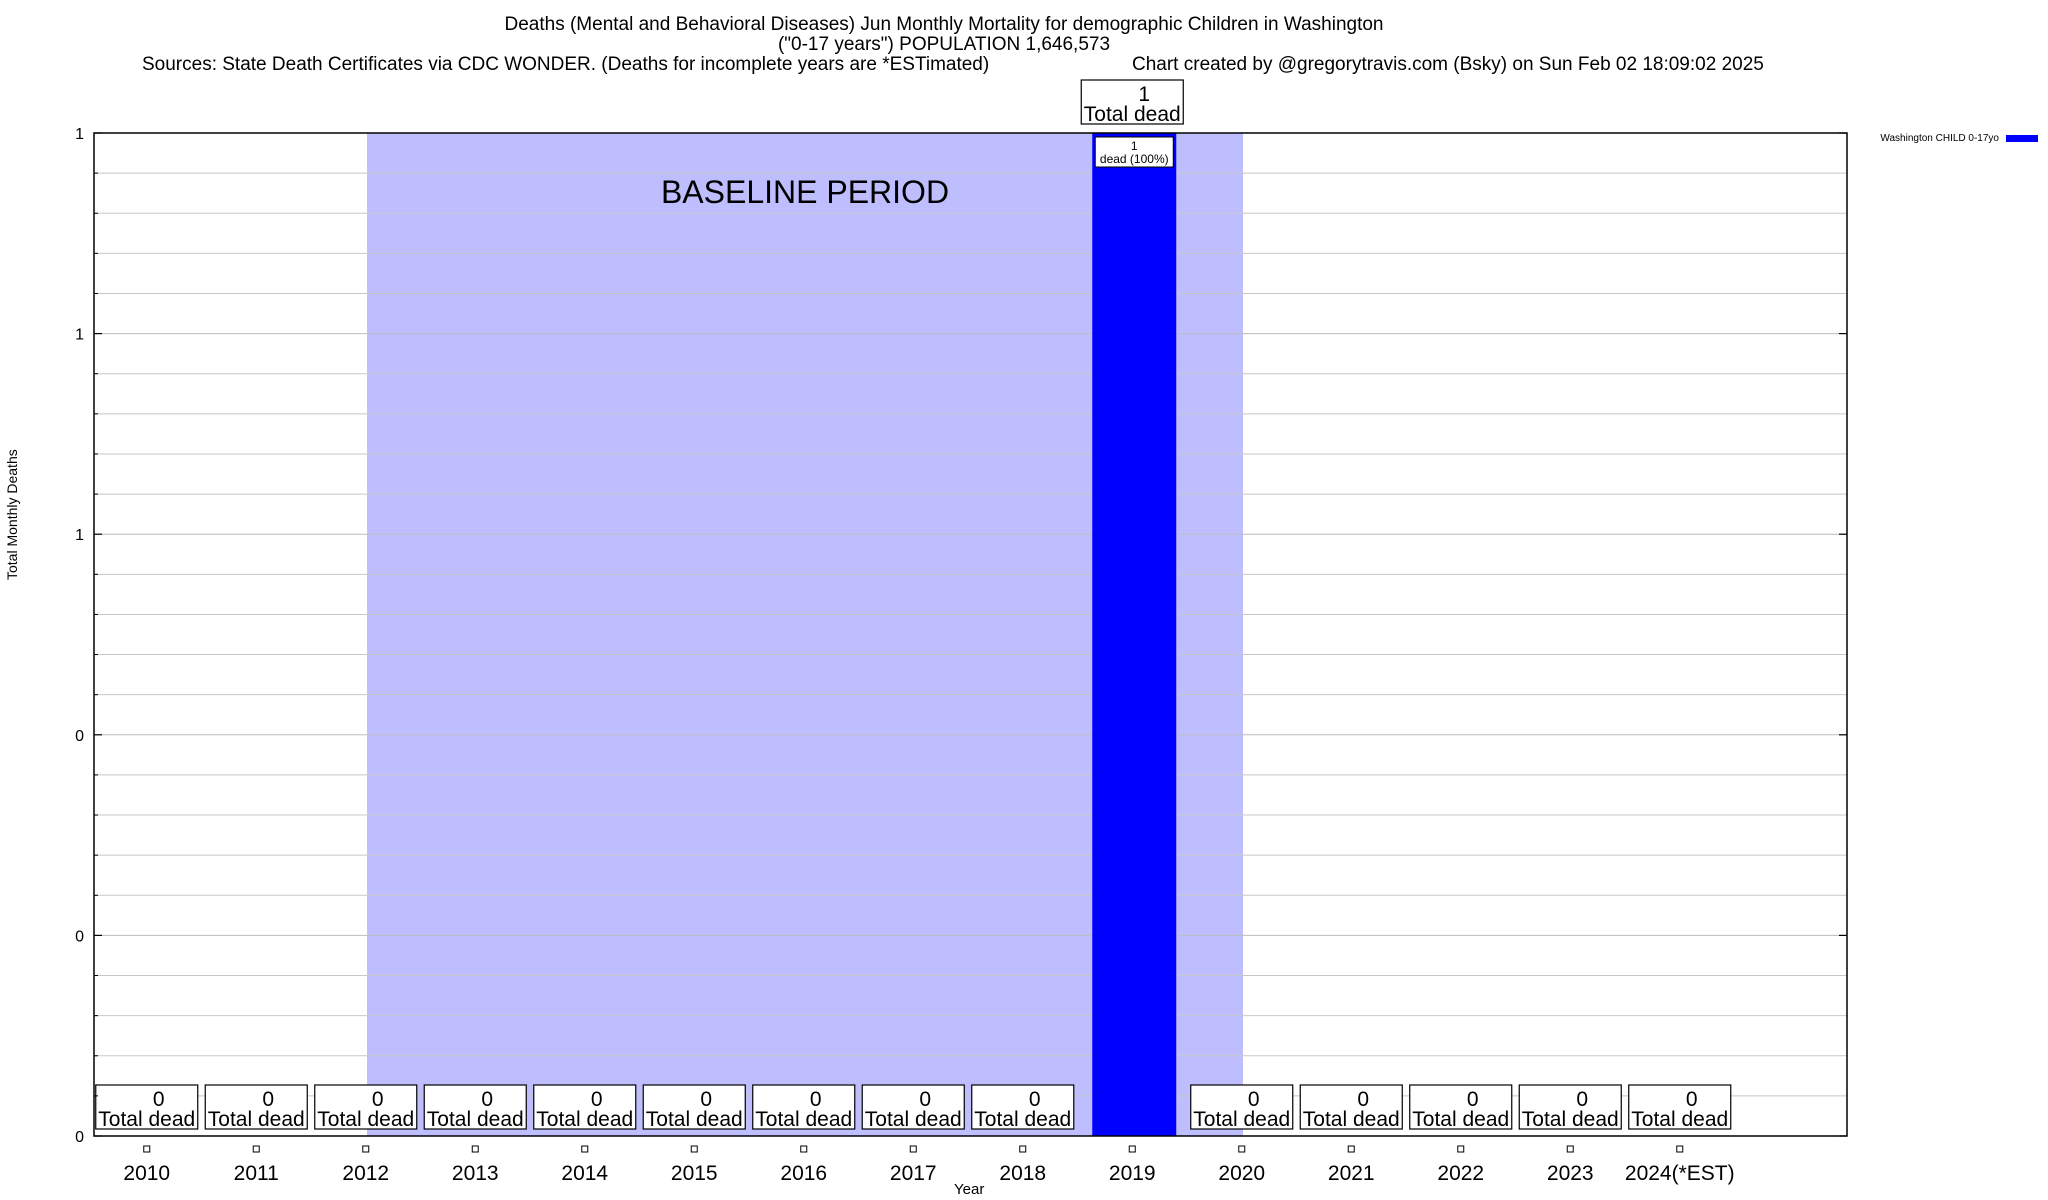  Describe the element at coordinates (585, 1149) in the screenshot. I see `x-marker-2014` at that location.